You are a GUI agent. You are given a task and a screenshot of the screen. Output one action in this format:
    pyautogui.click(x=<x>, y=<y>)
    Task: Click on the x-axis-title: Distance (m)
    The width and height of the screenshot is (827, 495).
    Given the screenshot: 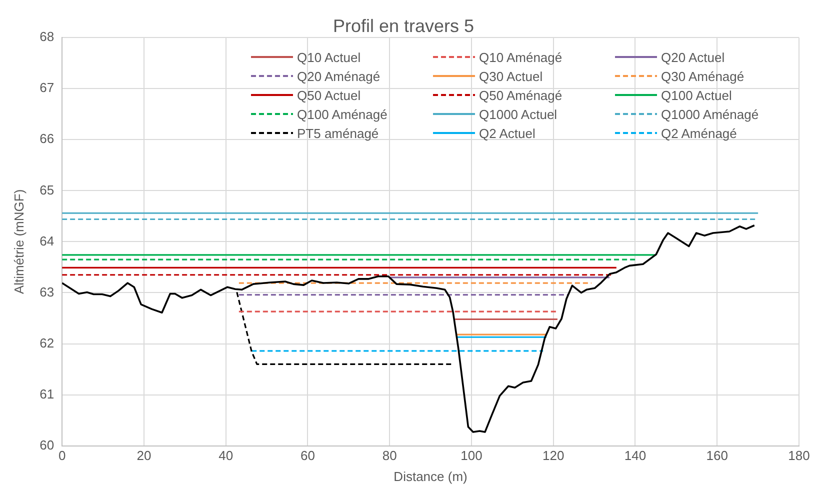 What is the action you would take?
    pyautogui.click(x=431, y=476)
    